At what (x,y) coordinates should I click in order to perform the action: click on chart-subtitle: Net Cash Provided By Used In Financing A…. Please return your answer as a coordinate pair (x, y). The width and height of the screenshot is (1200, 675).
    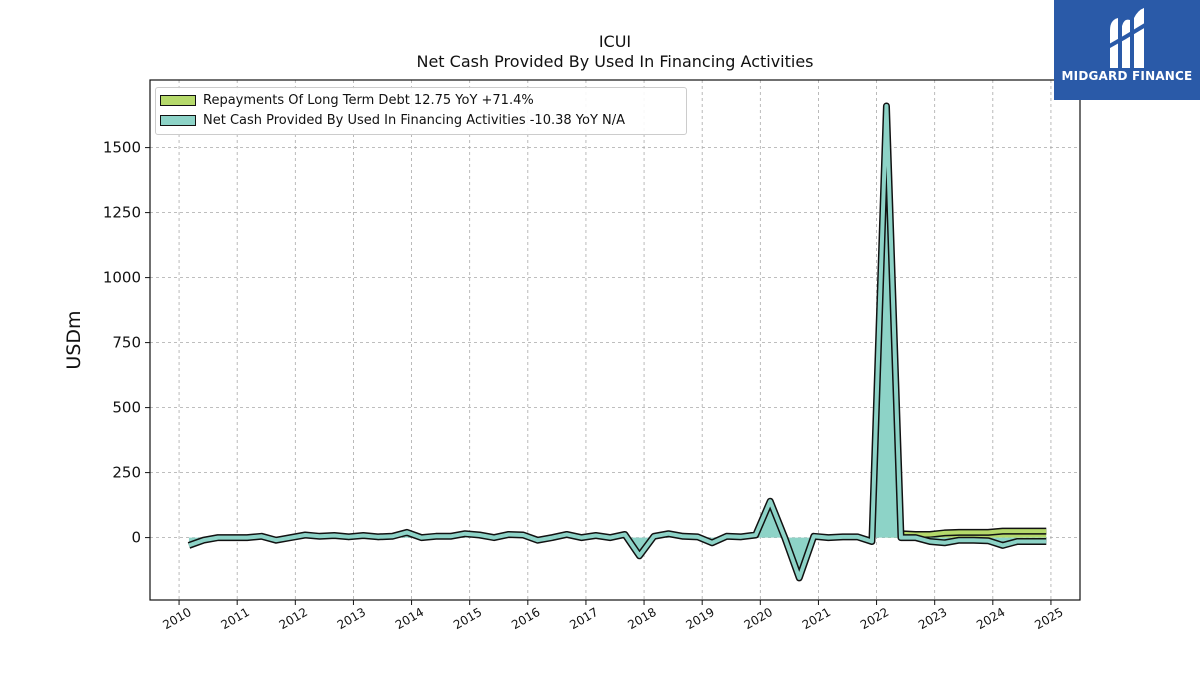
    Looking at the image, I should click on (615, 61).